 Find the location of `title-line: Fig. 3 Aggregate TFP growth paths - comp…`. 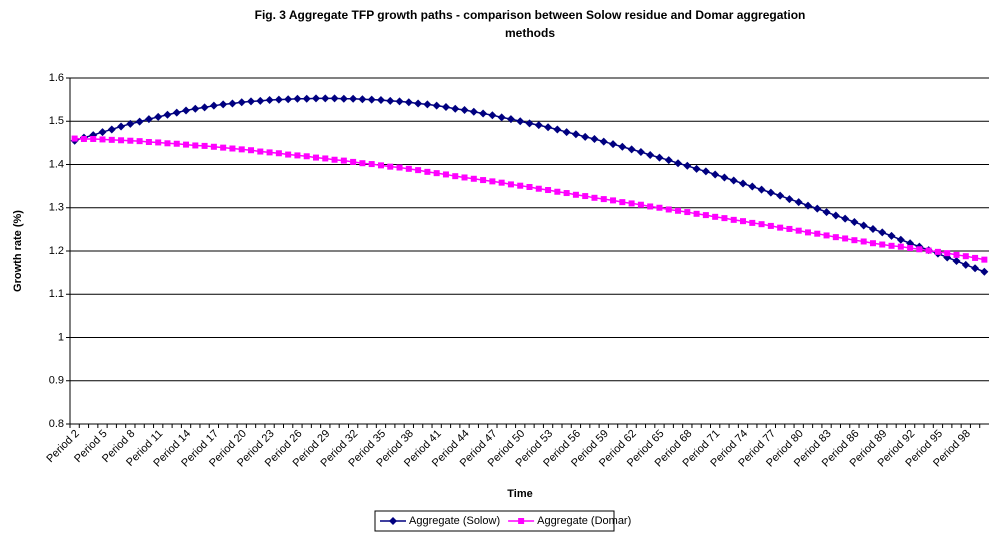

title-line: Fig. 3 Aggregate TFP growth paths - comp… is located at coordinates (530, 15).